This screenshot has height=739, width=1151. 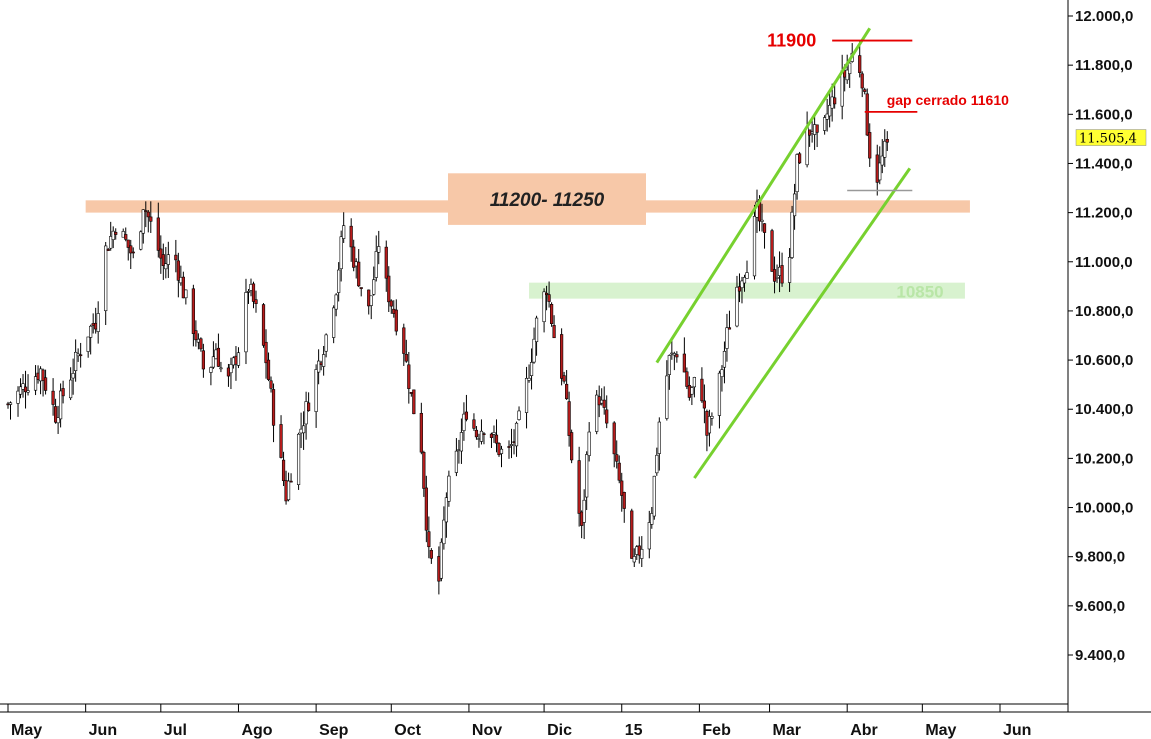 I want to click on y-tick-label: 11.200,0, so click(x=1104, y=213).